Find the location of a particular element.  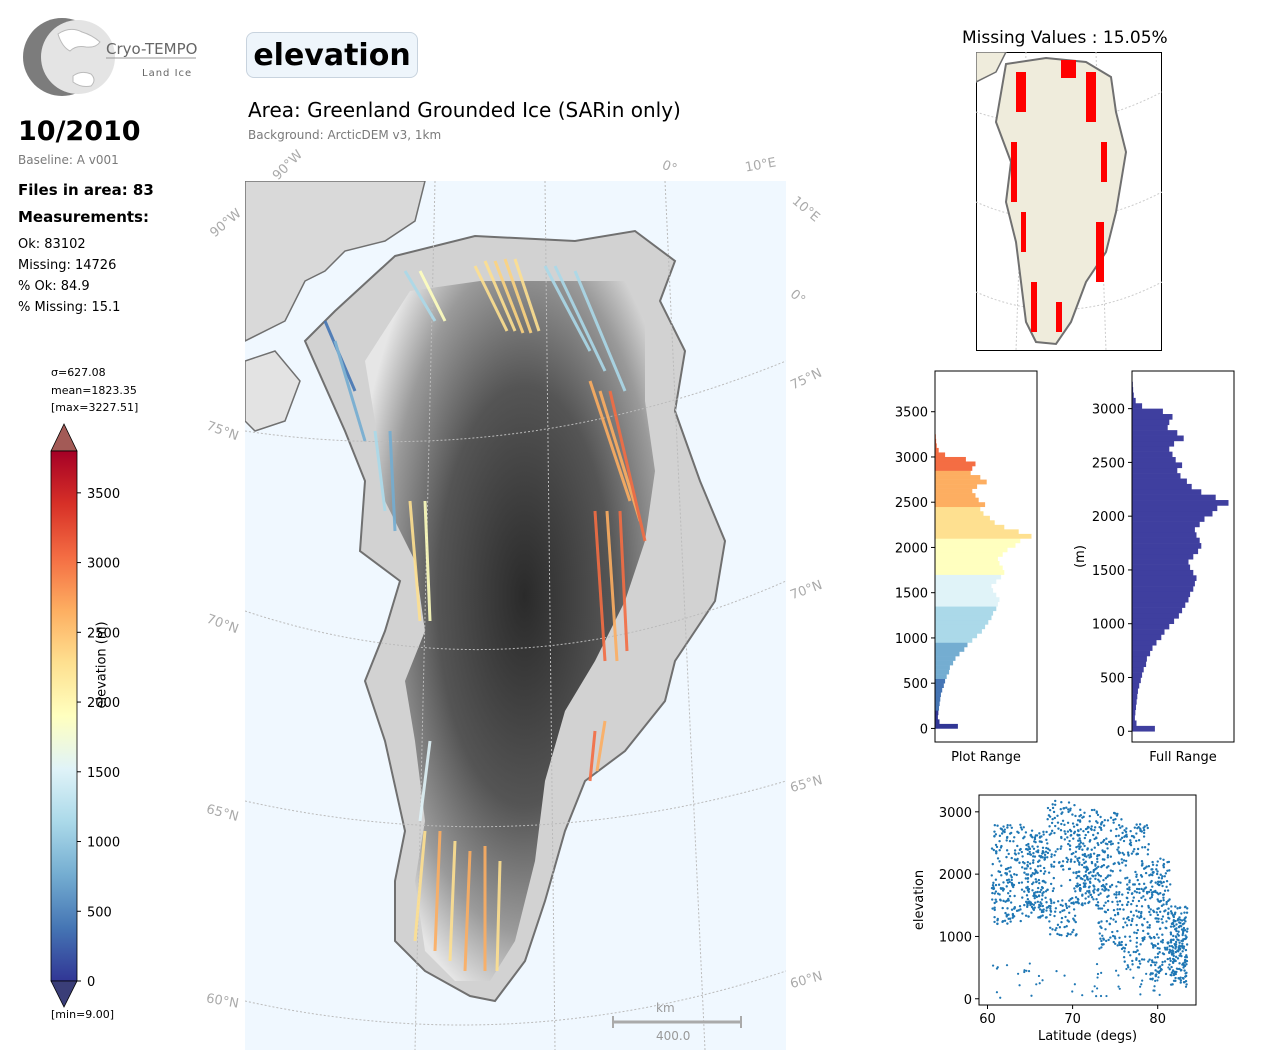

files-count: Files in area: 83 is located at coordinates (86, 190).